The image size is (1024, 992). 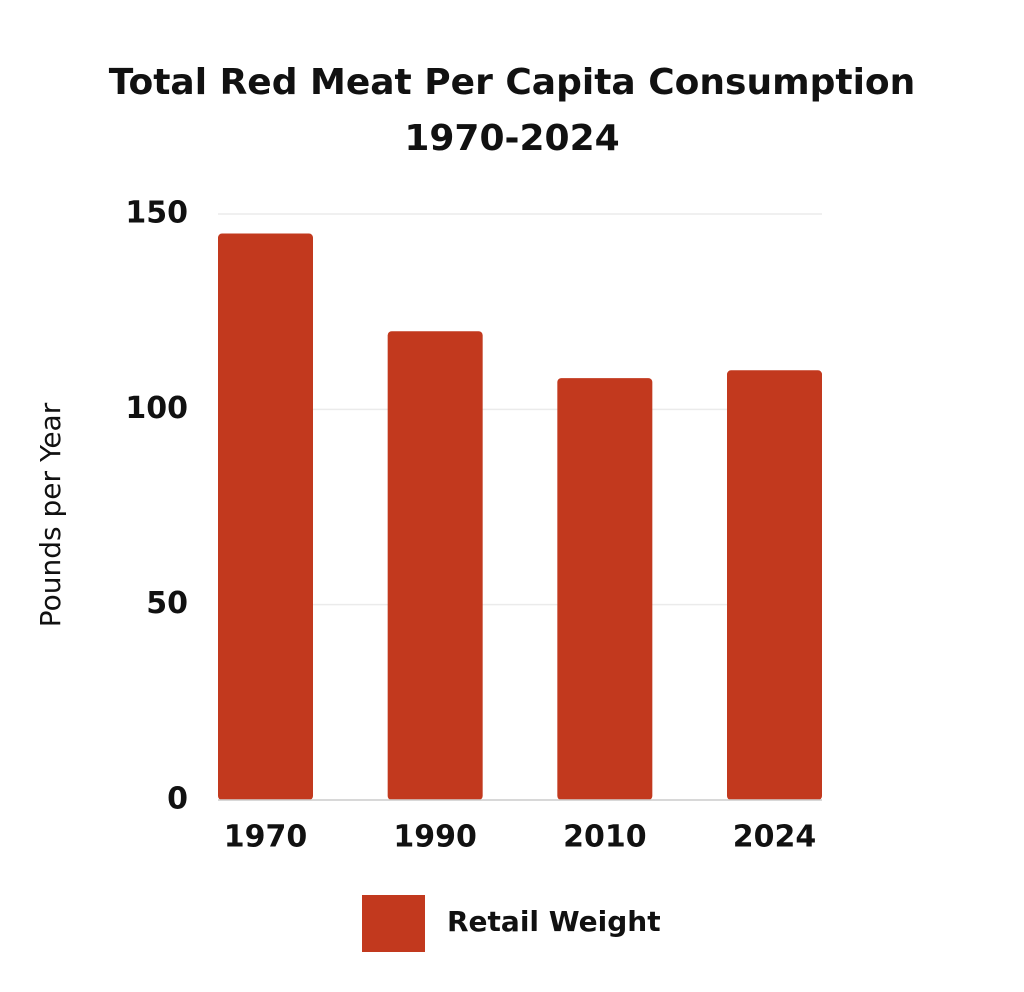 What do you see at coordinates (512, 82) in the screenshot?
I see `chart-title: Total Red Meat Per Capita Consumption` at bounding box center [512, 82].